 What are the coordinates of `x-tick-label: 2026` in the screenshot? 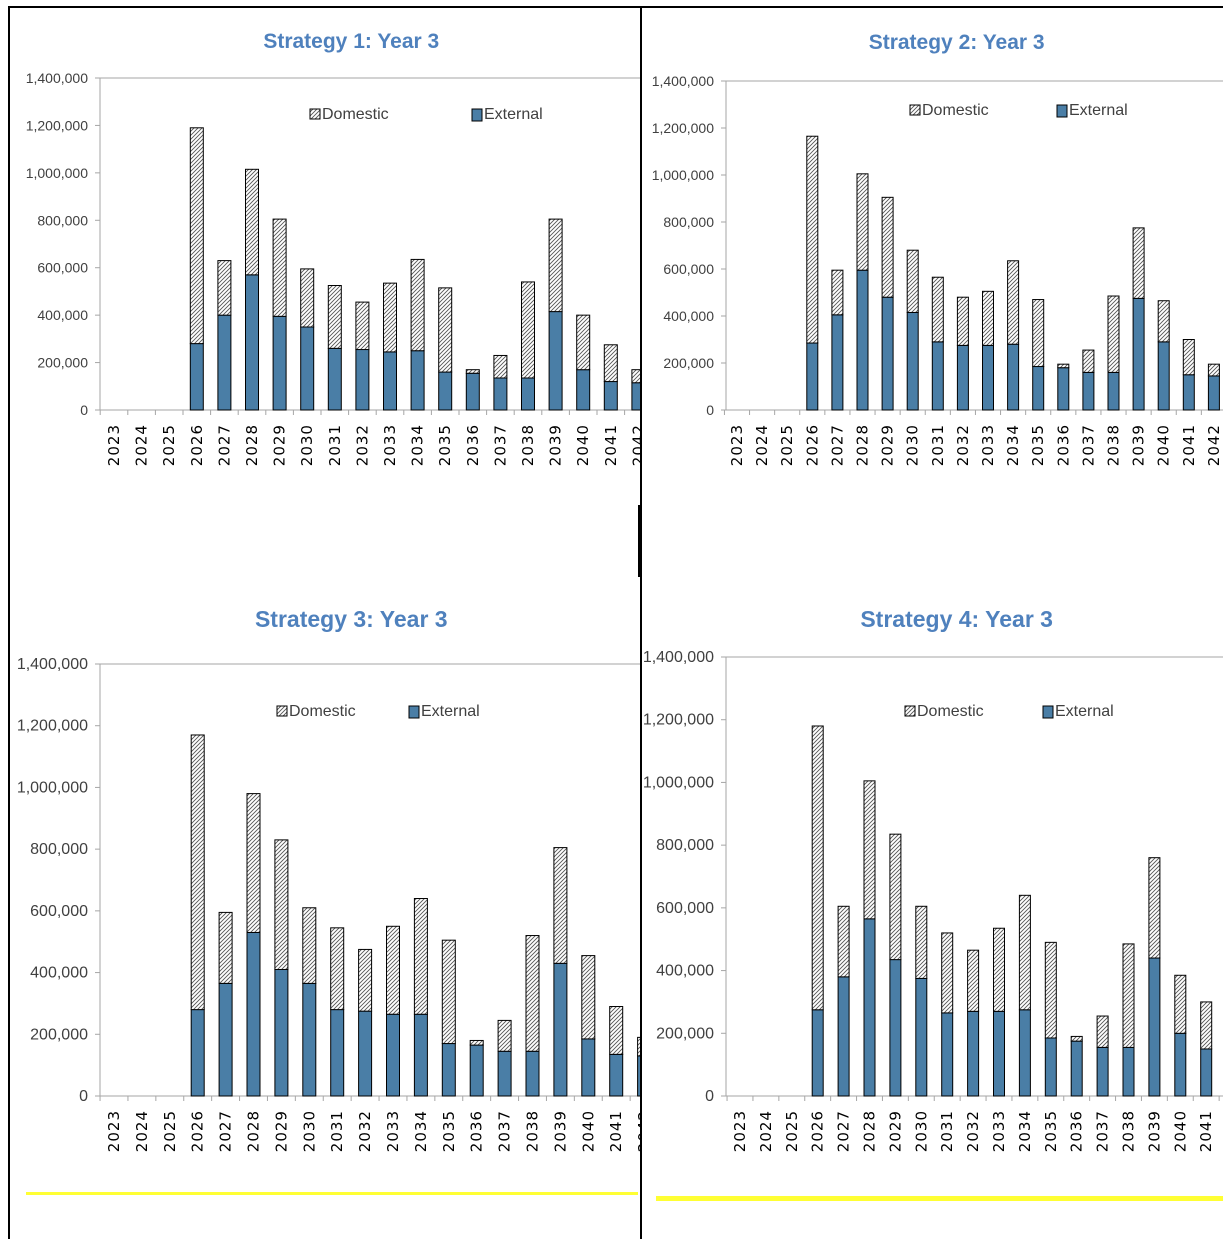 It's located at (197, 445).